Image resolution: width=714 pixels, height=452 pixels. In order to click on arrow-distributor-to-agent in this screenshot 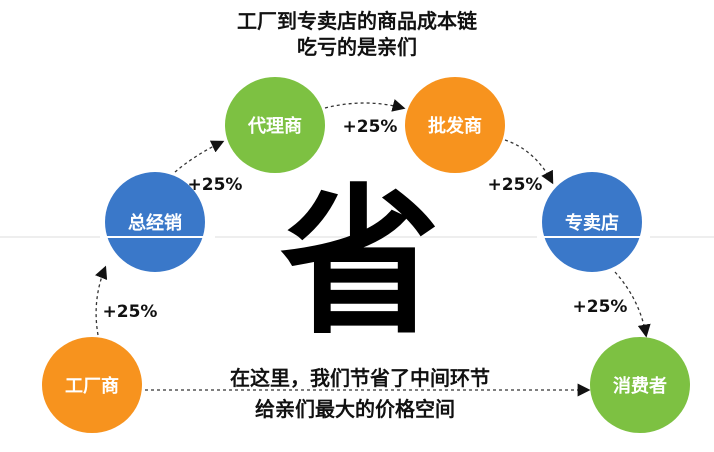, I will do `click(199, 156)`.